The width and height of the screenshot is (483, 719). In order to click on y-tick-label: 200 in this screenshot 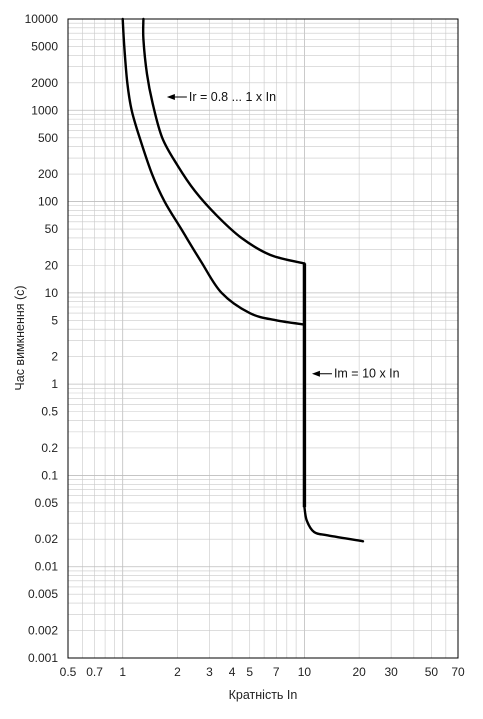, I will do `click(48, 174)`.